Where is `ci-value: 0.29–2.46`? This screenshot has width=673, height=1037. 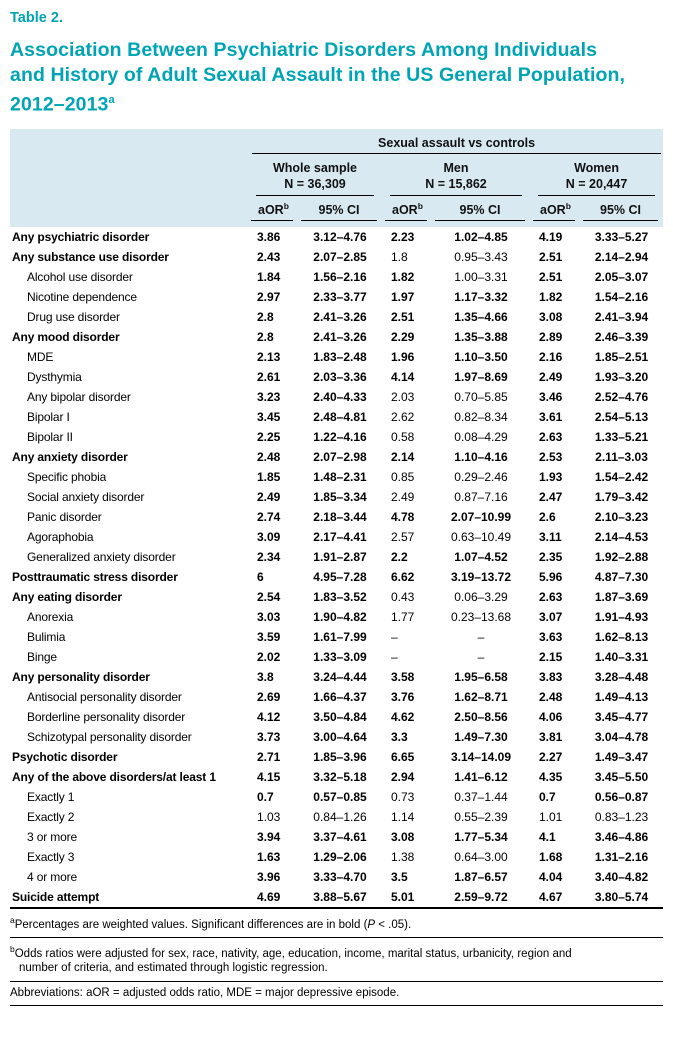 ci-value: 0.29–2.46 is located at coordinates (481, 476).